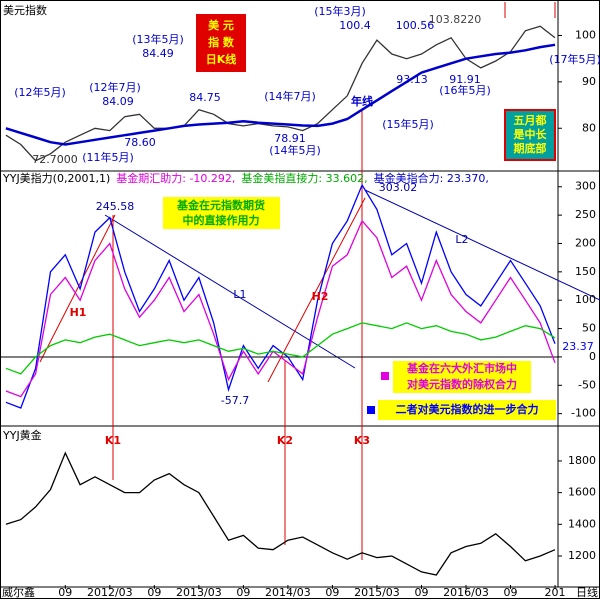 The image size is (600, 600). Describe the element at coordinates (574, 59) in the screenshot. I see `annotation: (17年5月)` at that location.